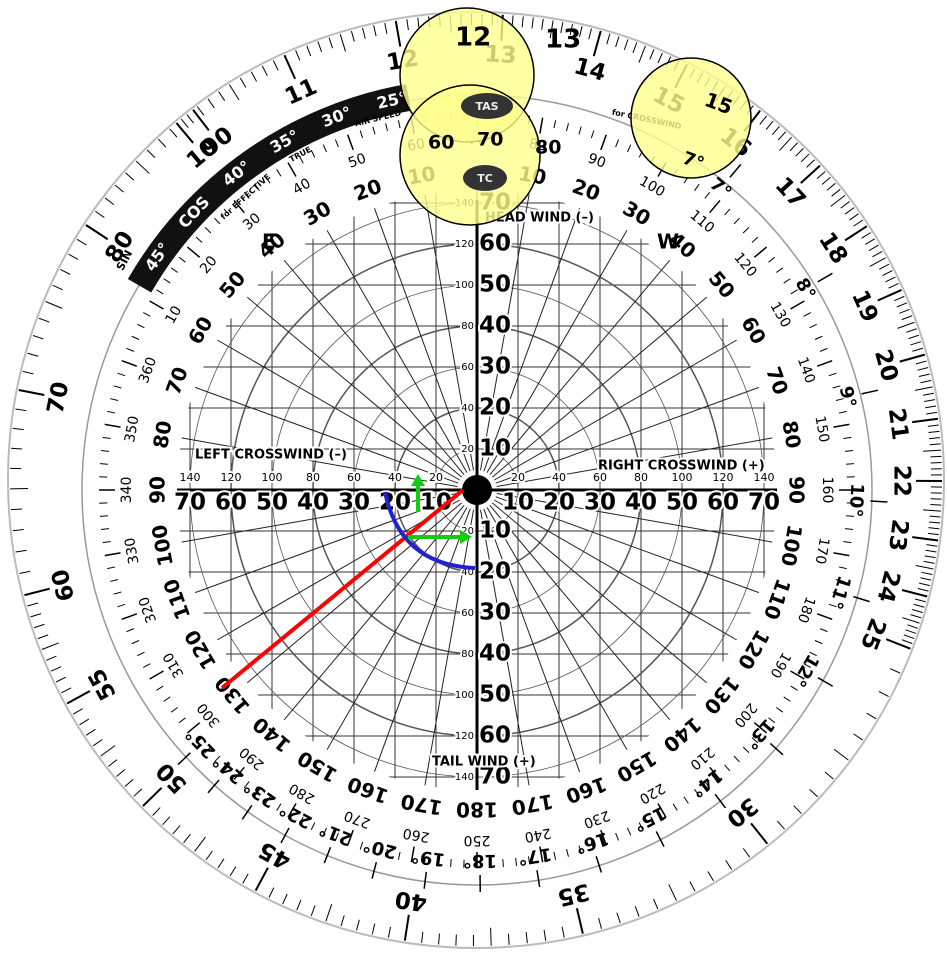  What do you see at coordinates (272, 477) in the screenshot?
I see `wind-speed-small: 100` at bounding box center [272, 477].